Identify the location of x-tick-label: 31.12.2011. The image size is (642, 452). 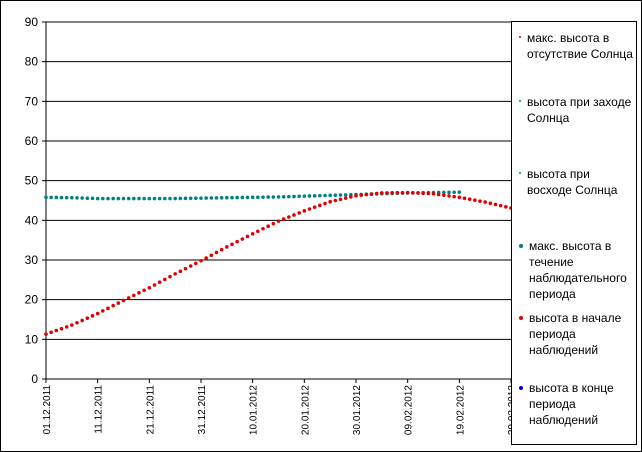
(202, 410).